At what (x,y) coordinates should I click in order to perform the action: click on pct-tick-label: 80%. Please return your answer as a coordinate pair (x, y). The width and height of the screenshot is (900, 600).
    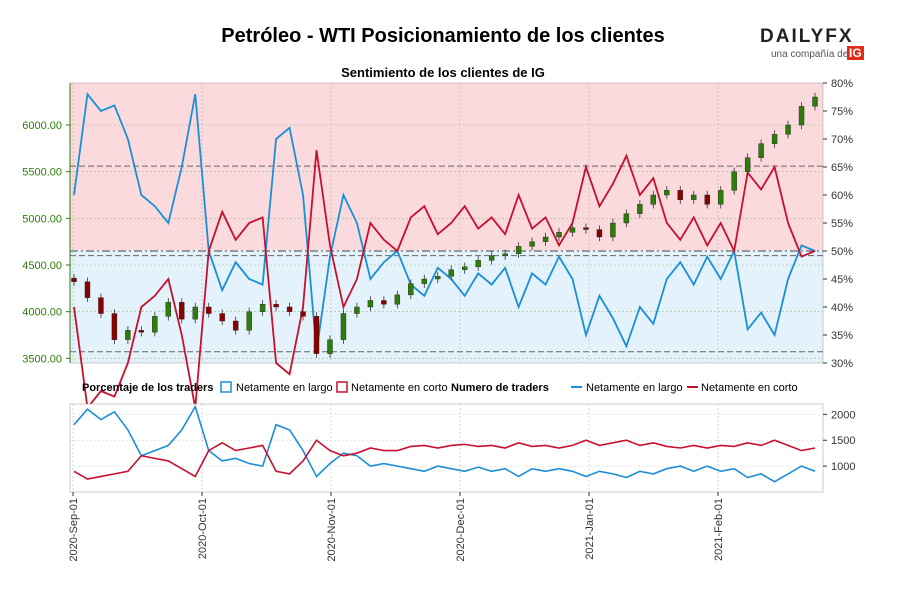
    Looking at the image, I should click on (842, 84).